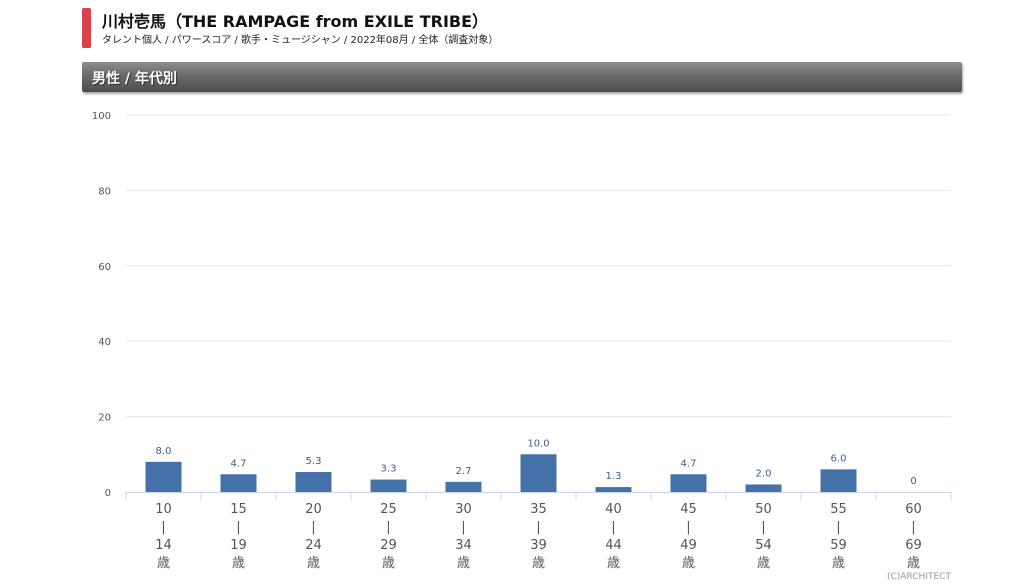 Image resolution: width=1024 pixels, height=588 pixels. I want to click on x-category-label-2-1: |, so click(313, 527).